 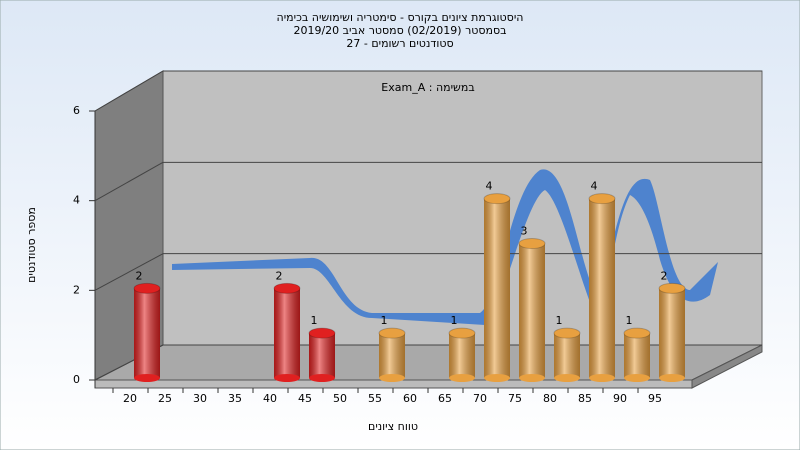 What do you see at coordinates (445, 398) in the screenshot?
I see `x-tick-label: 65` at bounding box center [445, 398].